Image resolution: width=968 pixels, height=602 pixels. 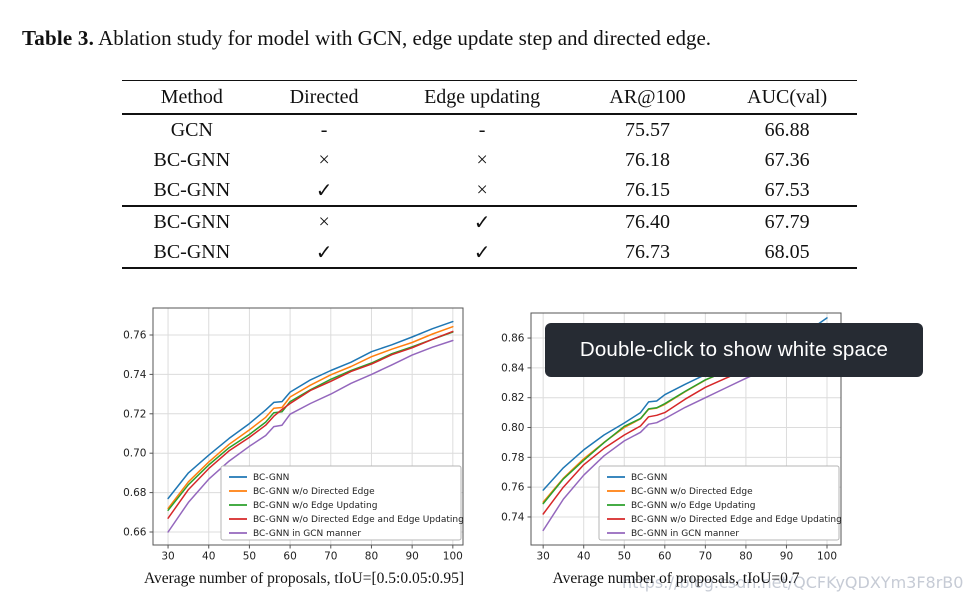 I want to click on header-cell: Directed, so click(x=324, y=97).